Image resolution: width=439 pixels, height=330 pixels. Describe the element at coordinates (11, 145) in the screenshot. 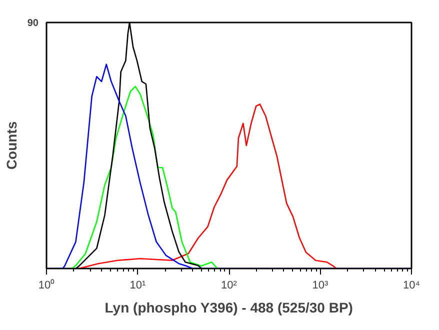

I see `y-axis-title: Counts` at that location.